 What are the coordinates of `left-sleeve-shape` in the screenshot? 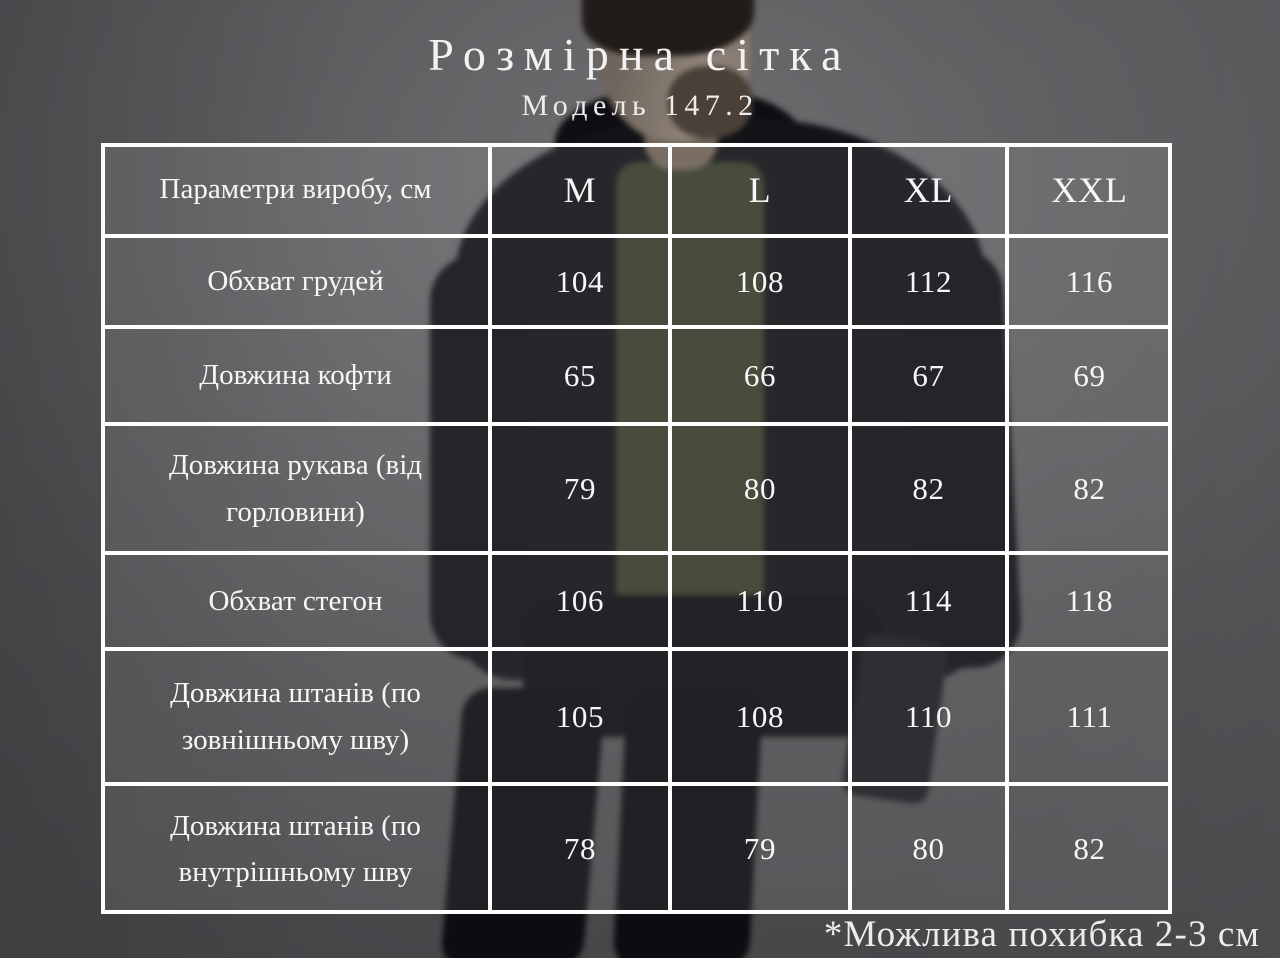 It's located at (479, 457).